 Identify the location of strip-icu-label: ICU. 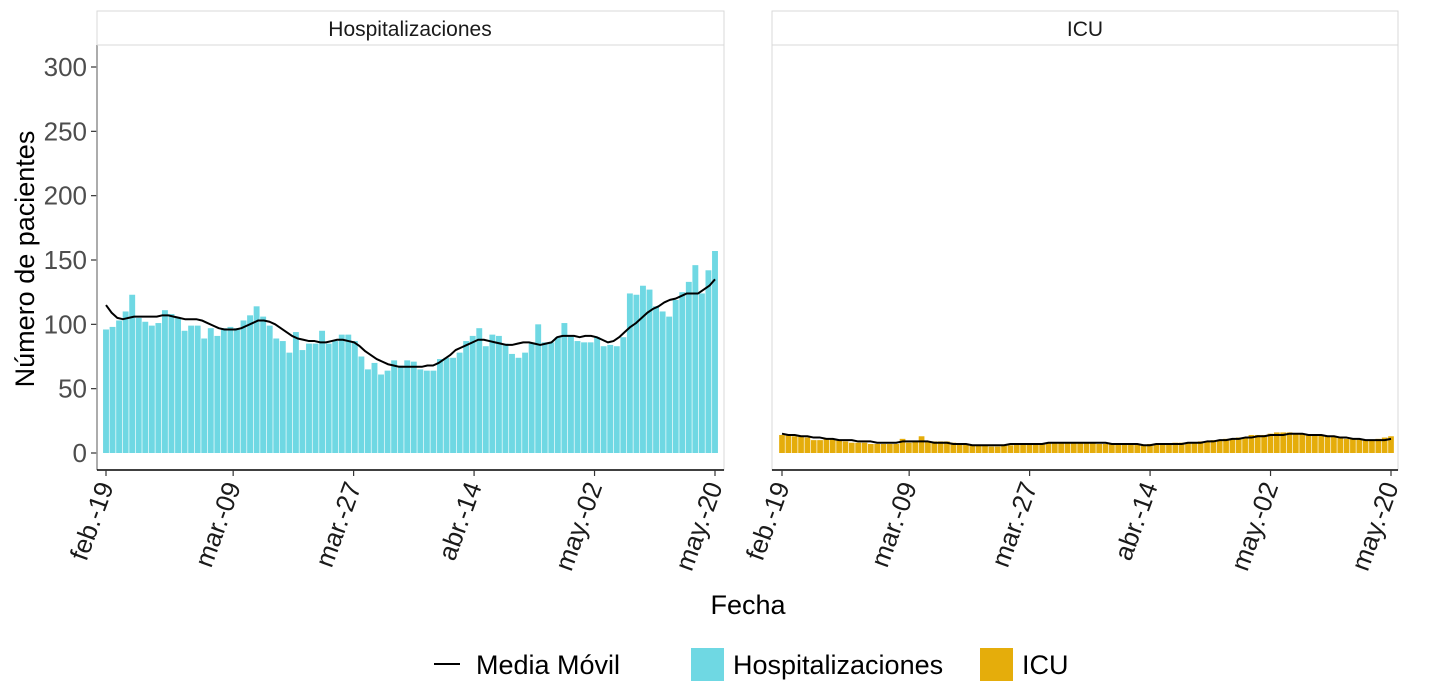
(1085, 29).